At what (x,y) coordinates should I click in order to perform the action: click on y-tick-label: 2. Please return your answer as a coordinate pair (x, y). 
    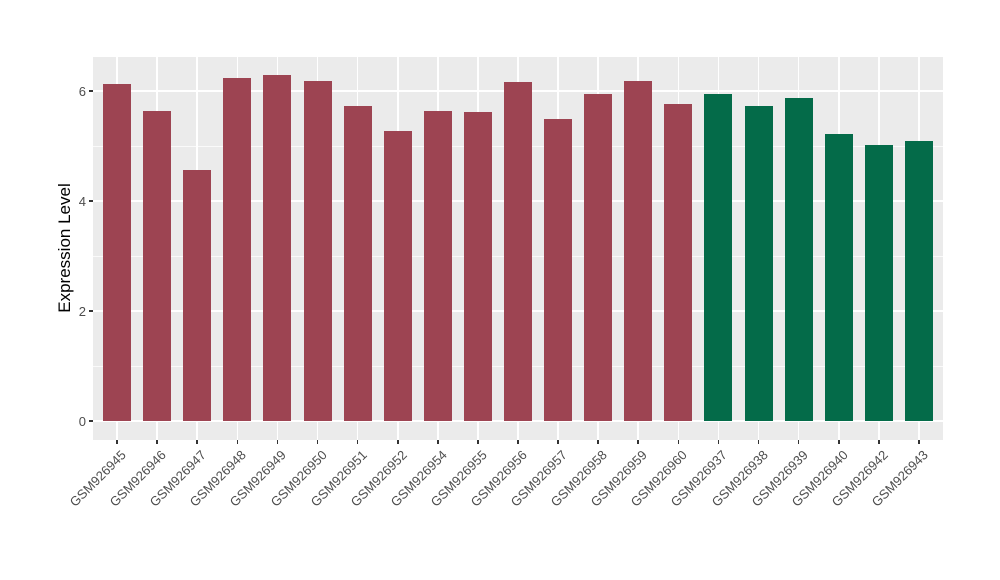
    Looking at the image, I should click on (82, 311).